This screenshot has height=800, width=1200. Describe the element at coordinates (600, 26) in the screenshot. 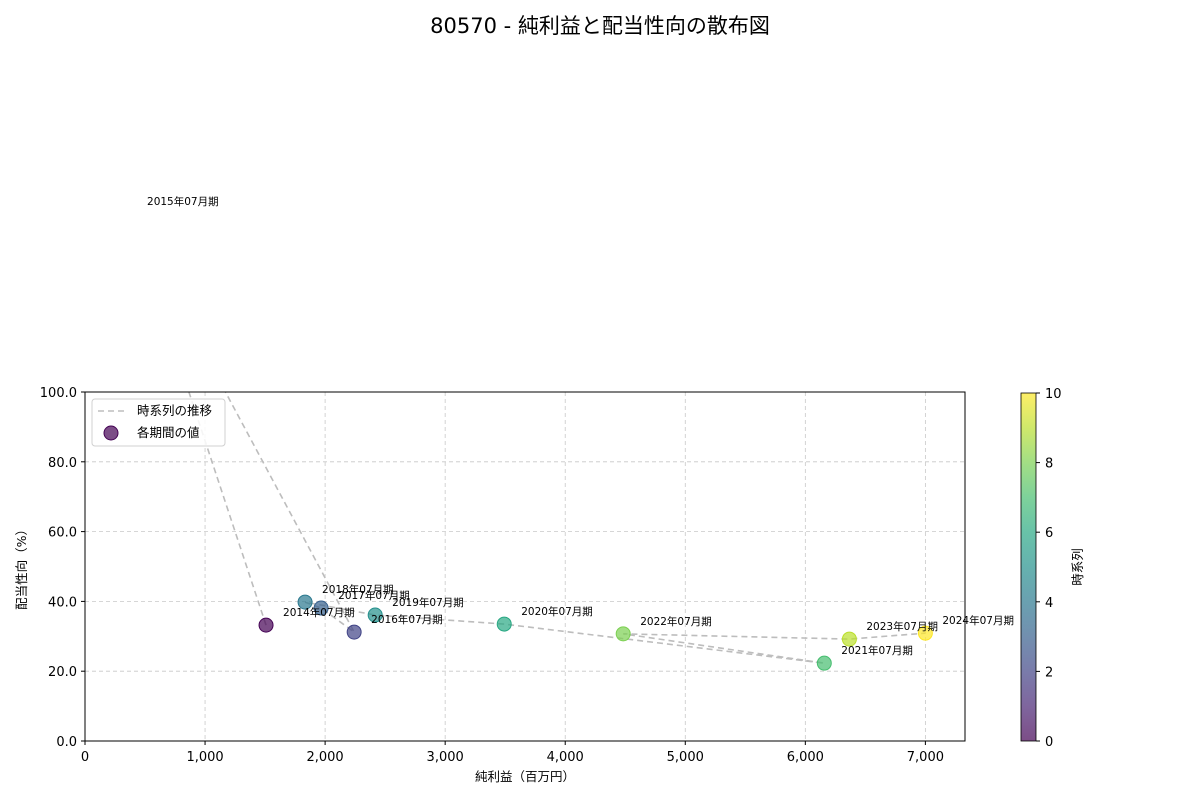

I see `chart-title: 80570 - 純利益と配当性向の散布図` at that location.